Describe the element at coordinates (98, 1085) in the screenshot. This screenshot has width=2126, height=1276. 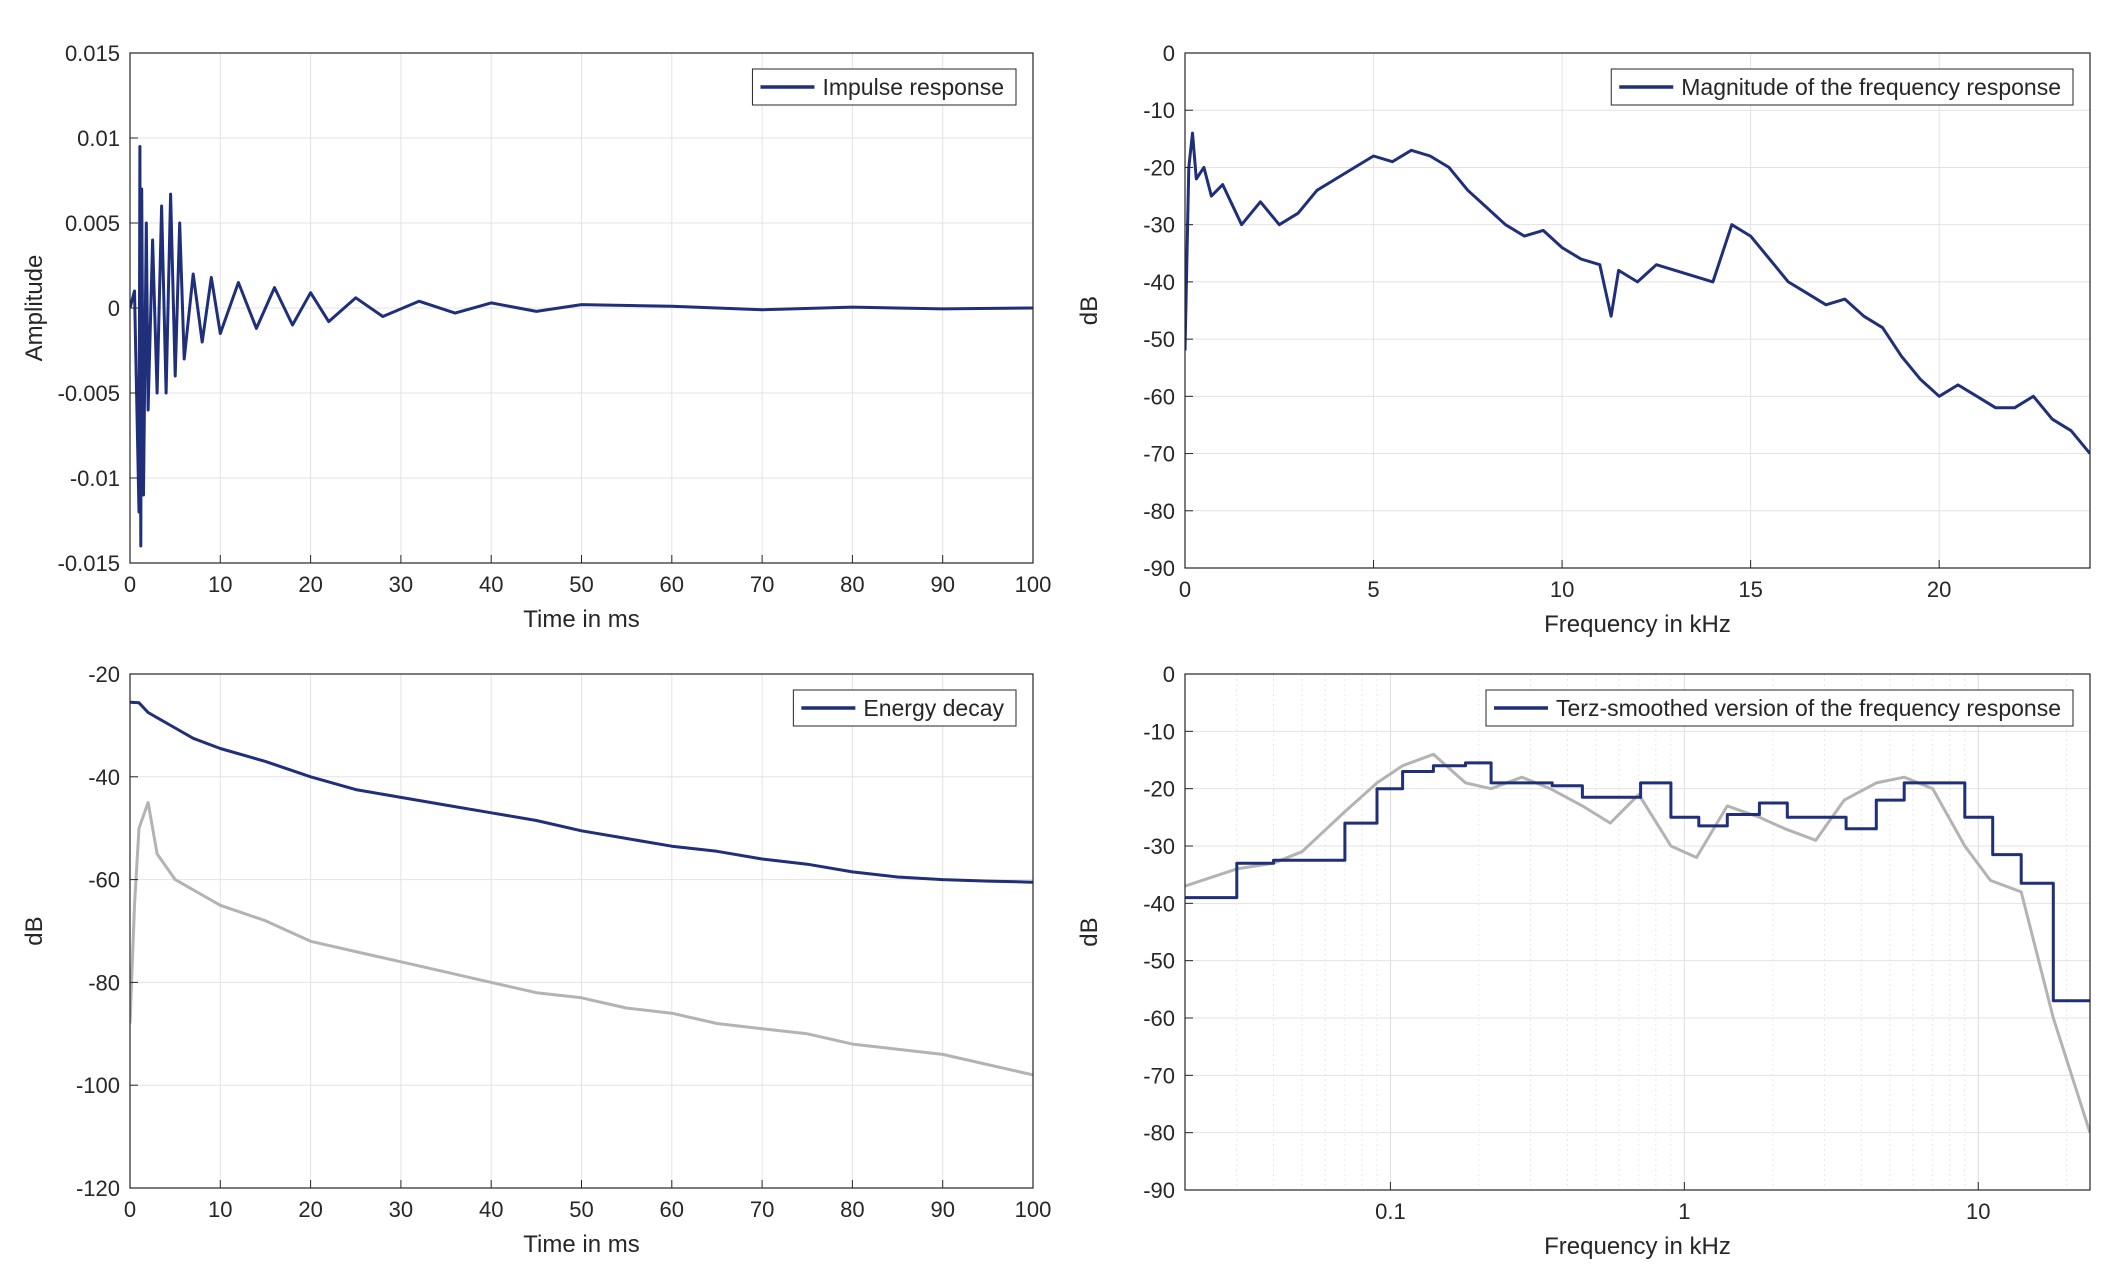
I see `y-tick-label: -100` at that location.